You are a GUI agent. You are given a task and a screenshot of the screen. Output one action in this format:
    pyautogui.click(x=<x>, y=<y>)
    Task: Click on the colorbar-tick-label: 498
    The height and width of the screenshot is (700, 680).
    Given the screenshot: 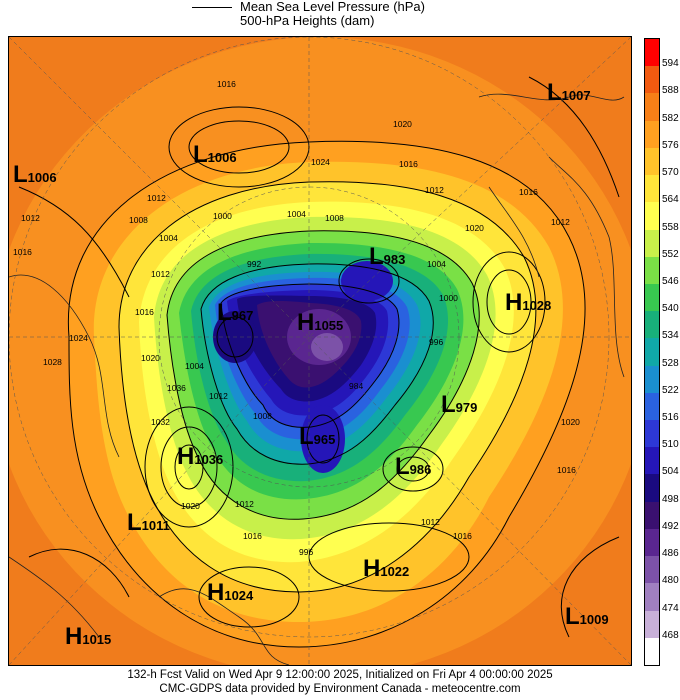 What is the action you would take?
    pyautogui.click(x=670, y=499)
    